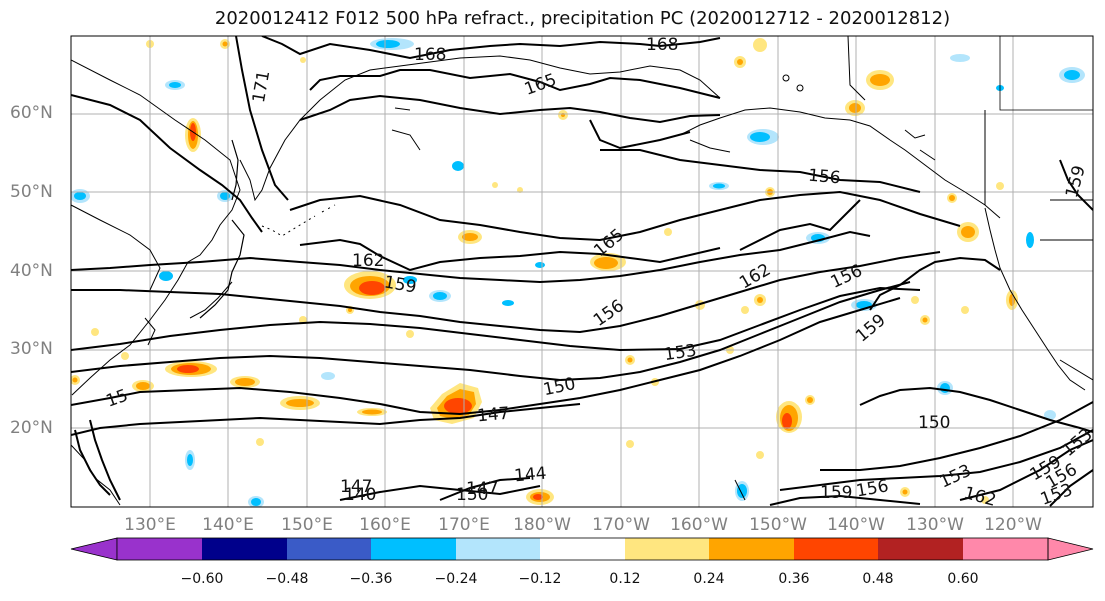  I want to click on colorbar-frame, so click(582, 549).